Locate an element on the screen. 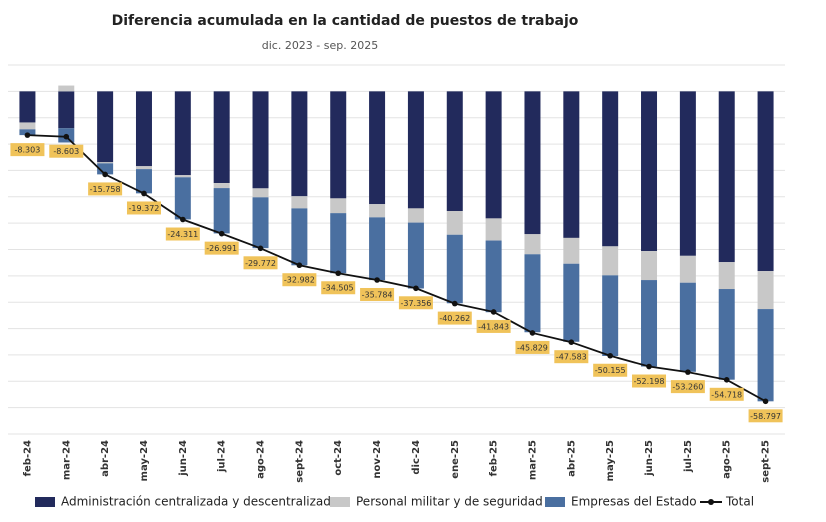 Image resolution: width=826 pixels, height=522 pixels. legend-label: Empresas del Estado is located at coordinates (634, 502).